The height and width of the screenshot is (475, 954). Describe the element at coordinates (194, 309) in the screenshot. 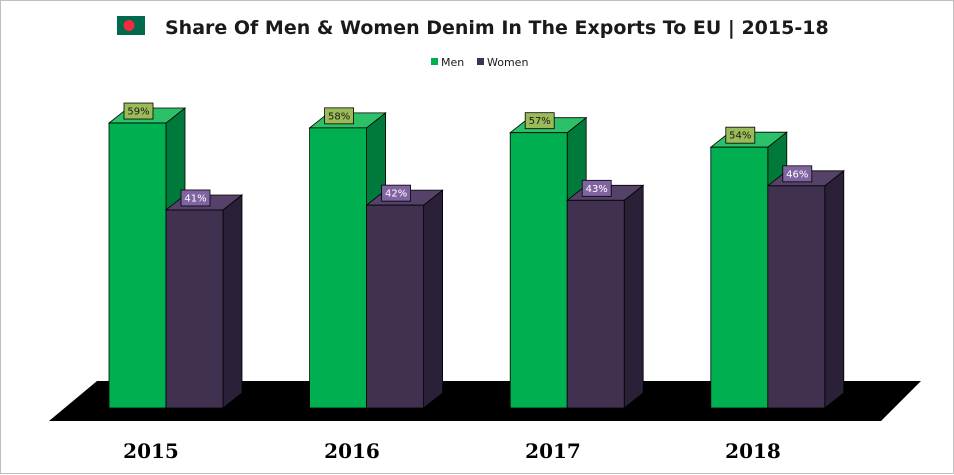

I see `bar-front-women-2015` at that location.